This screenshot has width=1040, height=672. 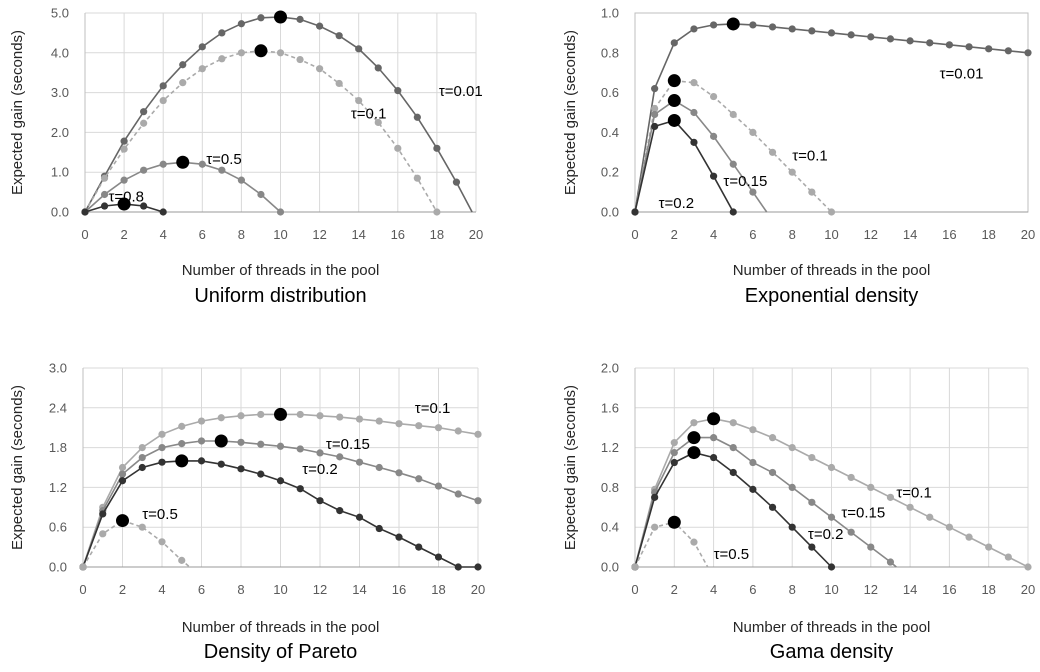 What do you see at coordinates (610, 132) in the screenshot?
I see `y-tick-label: 0.4` at bounding box center [610, 132].